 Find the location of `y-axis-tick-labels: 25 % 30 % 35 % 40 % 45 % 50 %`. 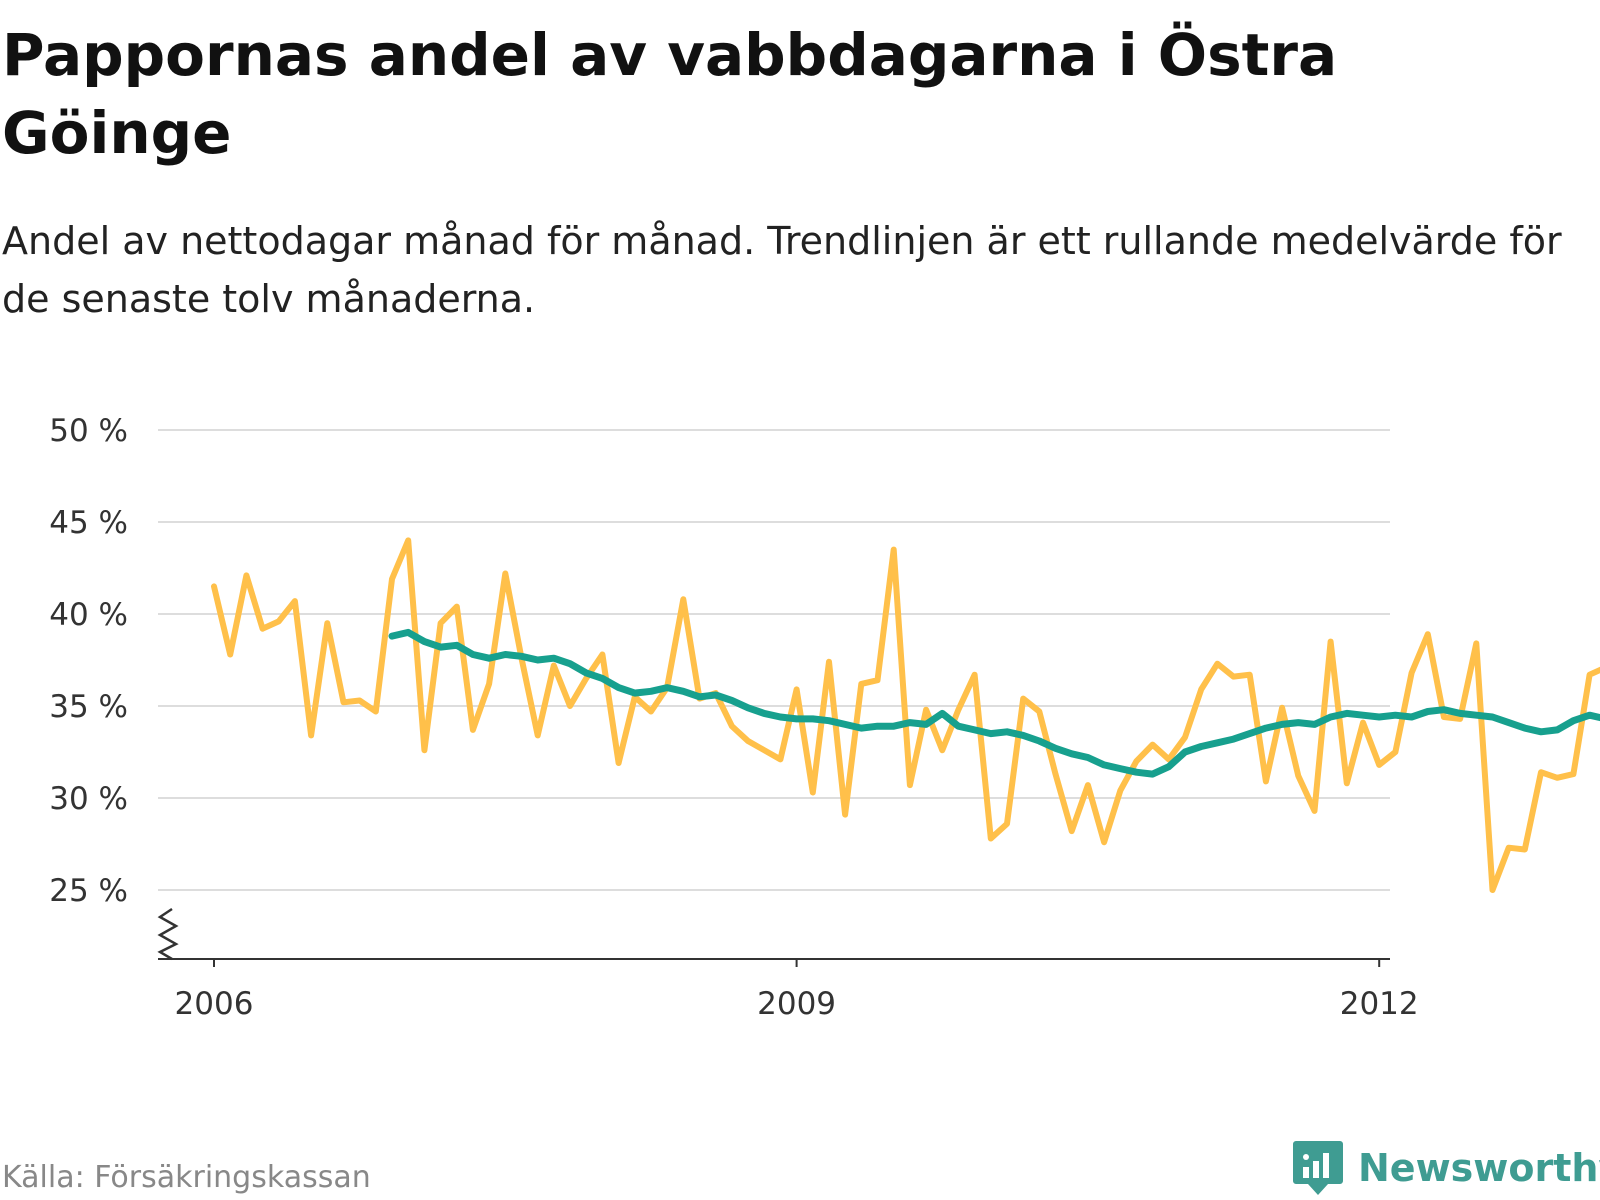

y-axis-tick-labels: 25 % 30 % 35 % 40 % 45 % 50 % is located at coordinates (88, 661).